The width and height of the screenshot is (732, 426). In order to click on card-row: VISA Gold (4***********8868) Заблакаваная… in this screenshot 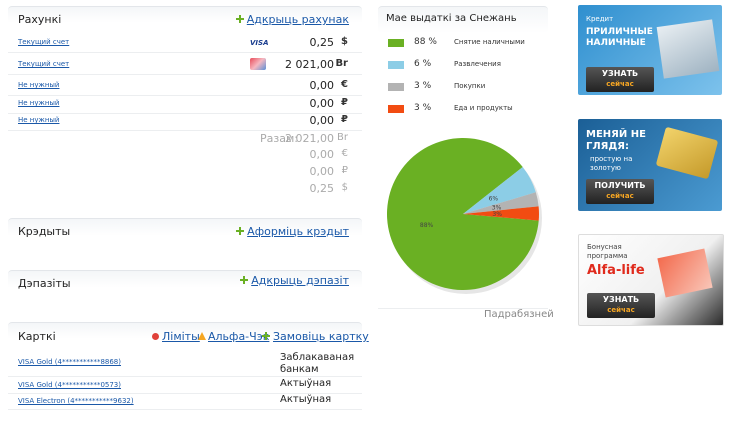, I will do `click(185, 364)`.